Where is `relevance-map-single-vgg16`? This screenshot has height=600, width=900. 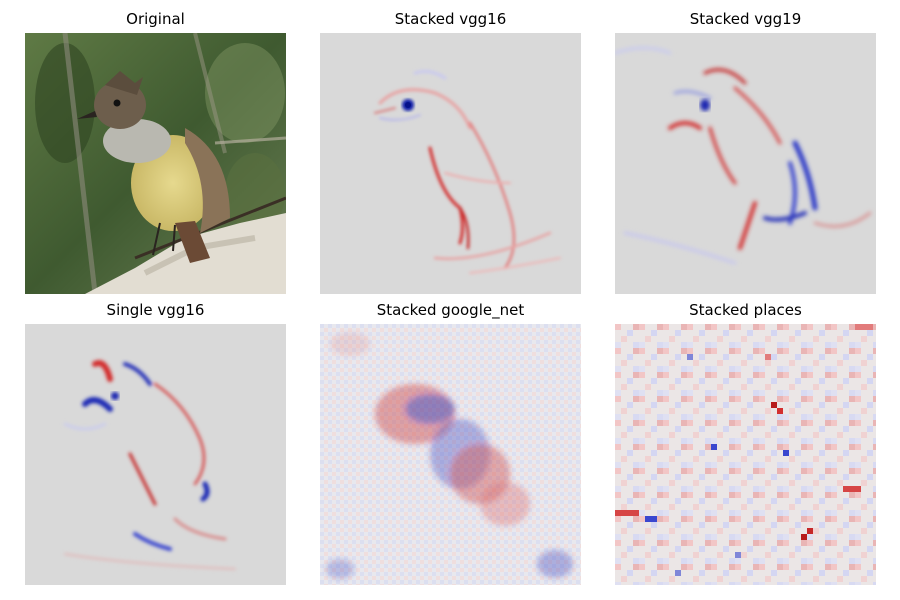
relevance-map-single-vgg16 is located at coordinates (155, 454).